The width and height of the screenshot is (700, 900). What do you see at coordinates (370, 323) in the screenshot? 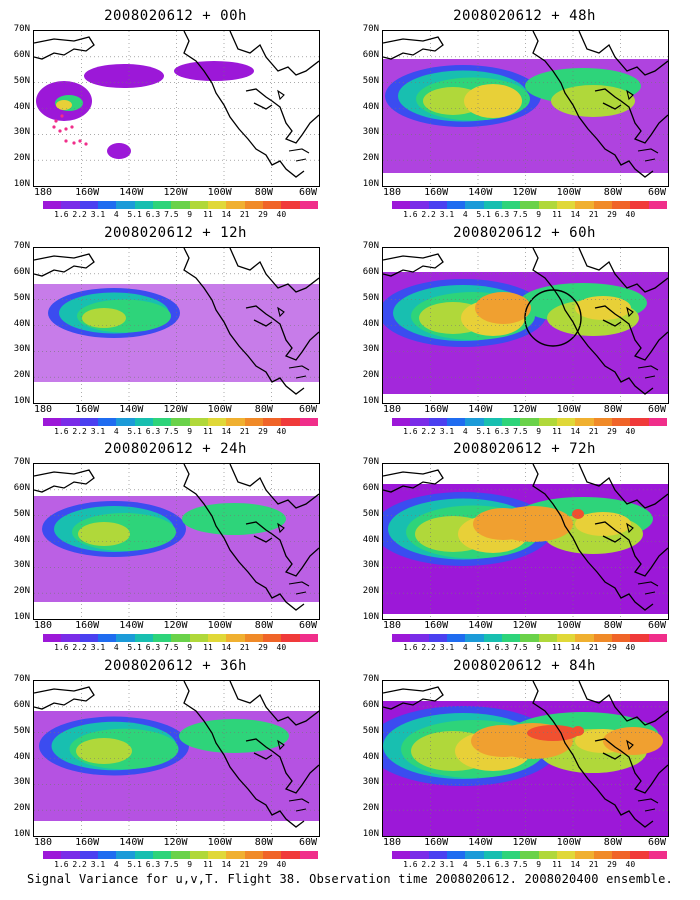
I see `y-tick-label: 40N` at bounding box center [370, 323].